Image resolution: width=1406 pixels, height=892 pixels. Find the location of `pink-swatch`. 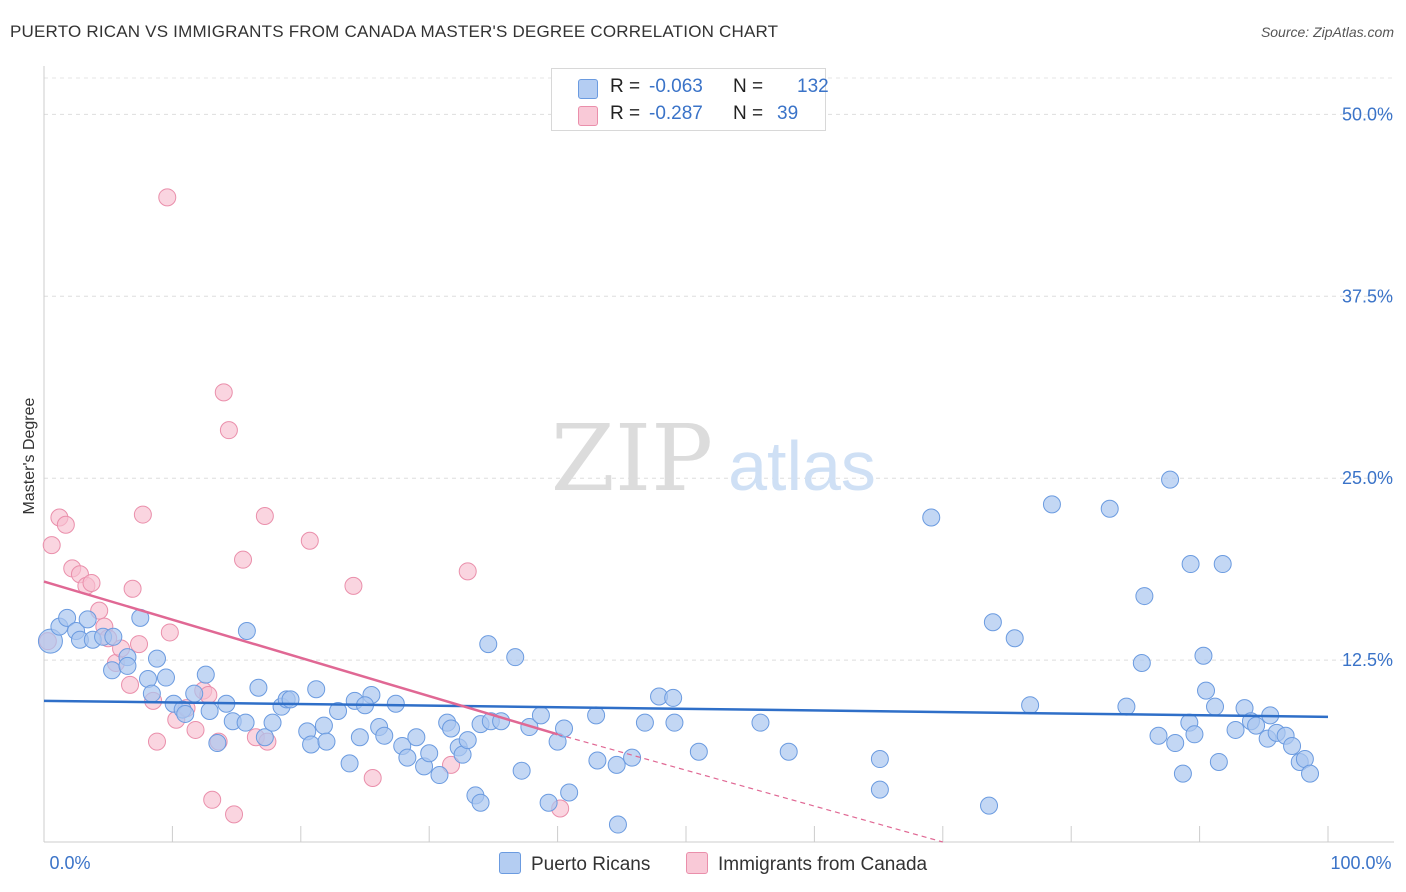

pink-swatch is located at coordinates (588, 116).